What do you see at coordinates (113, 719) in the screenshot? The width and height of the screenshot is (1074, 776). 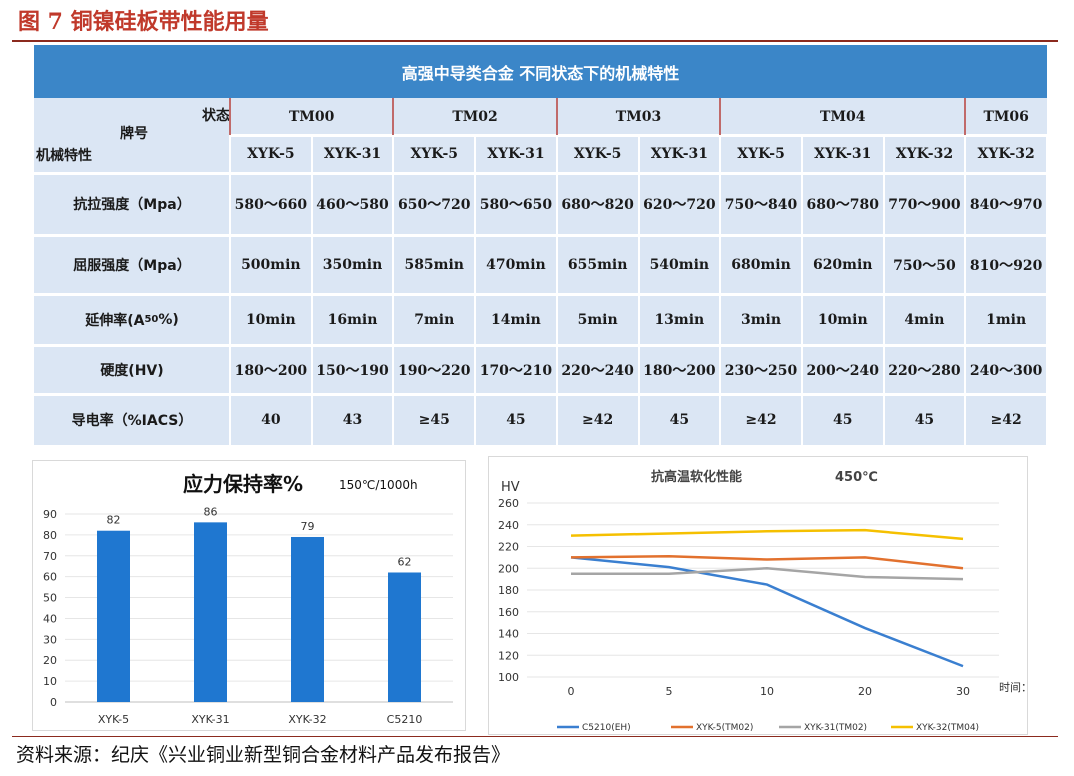 I see `x-tick-label: XYK-5` at bounding box center [113, 719].